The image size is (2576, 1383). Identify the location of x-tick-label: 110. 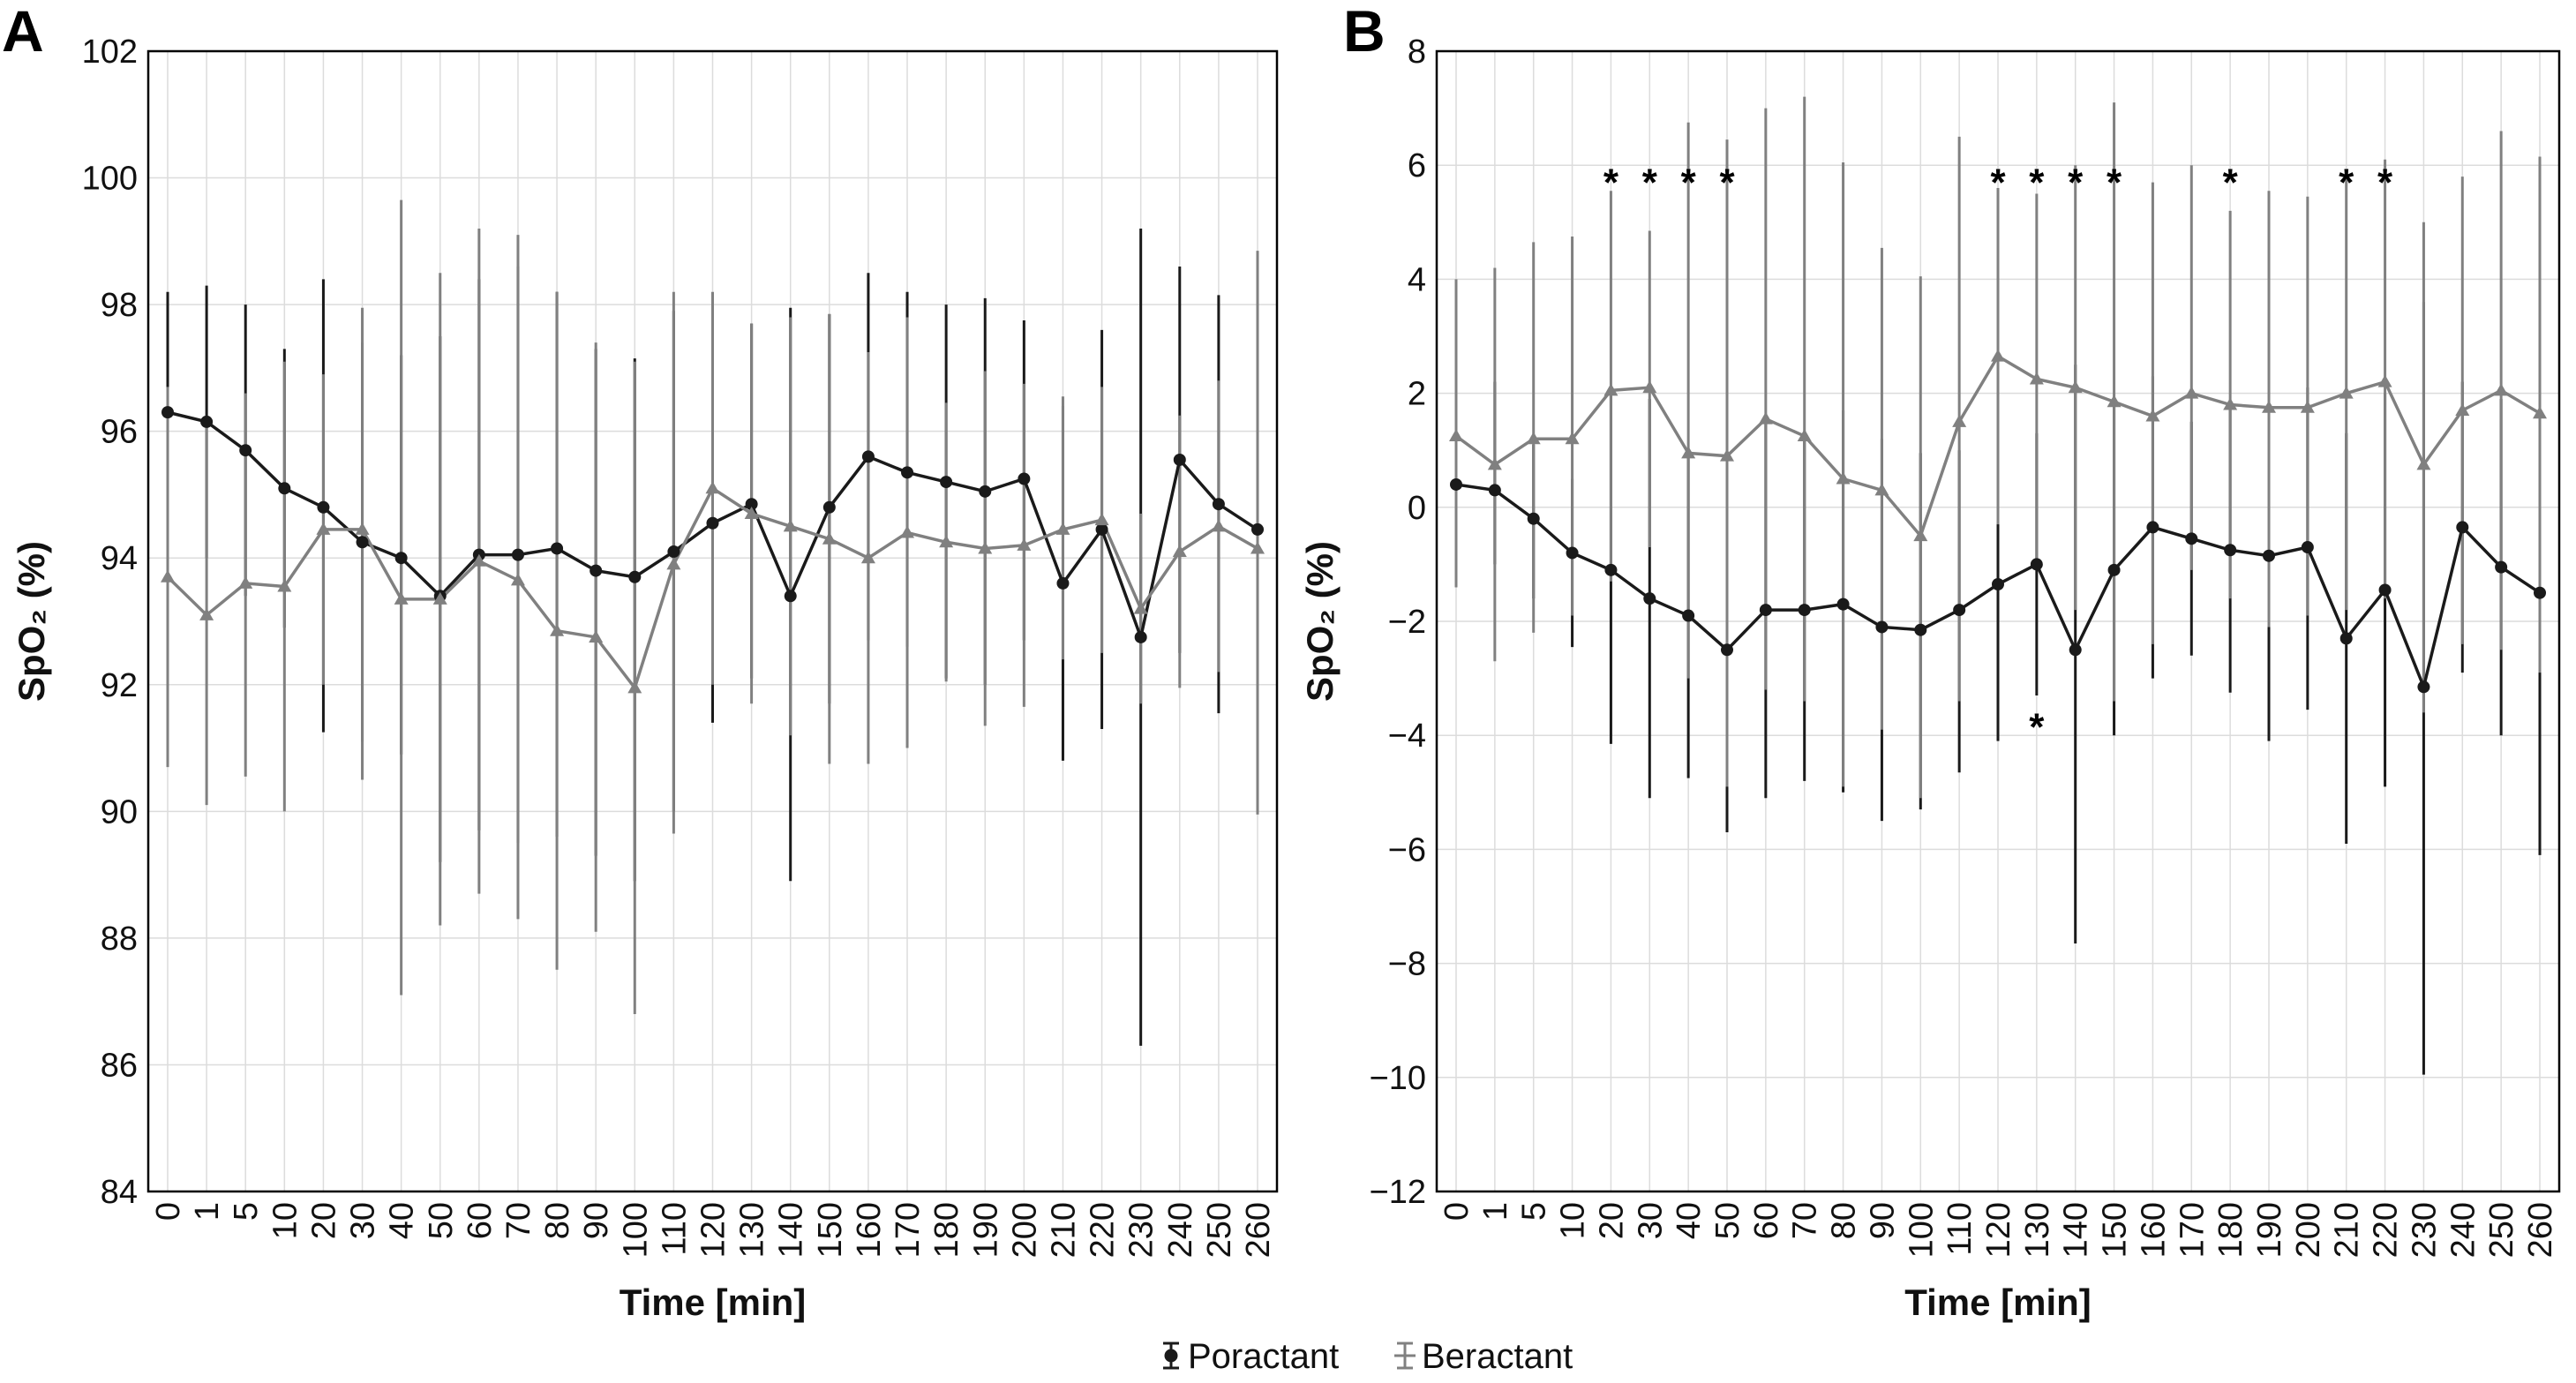
(674, 1229).